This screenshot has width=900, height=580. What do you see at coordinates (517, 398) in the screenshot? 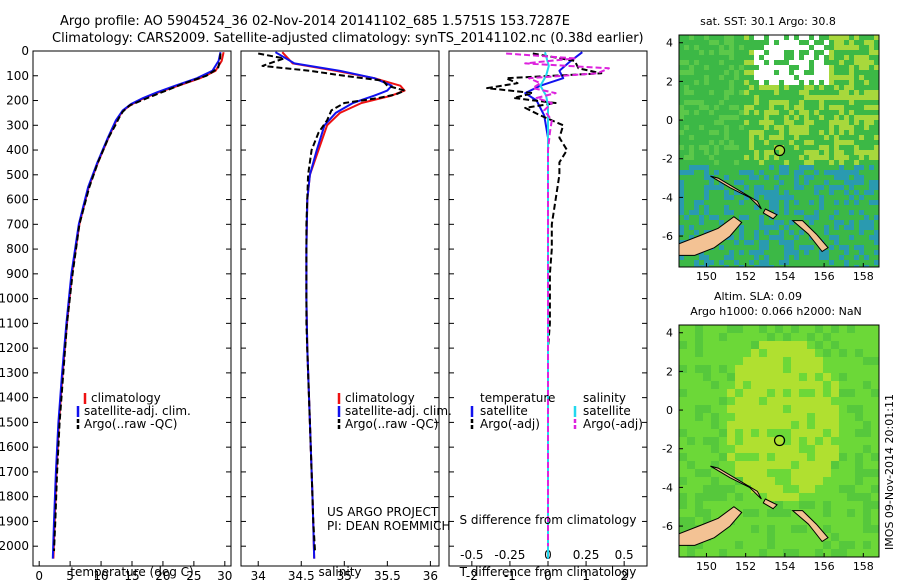
I see `legend-temperature-title: temperature` at bounding box center [517, 398].